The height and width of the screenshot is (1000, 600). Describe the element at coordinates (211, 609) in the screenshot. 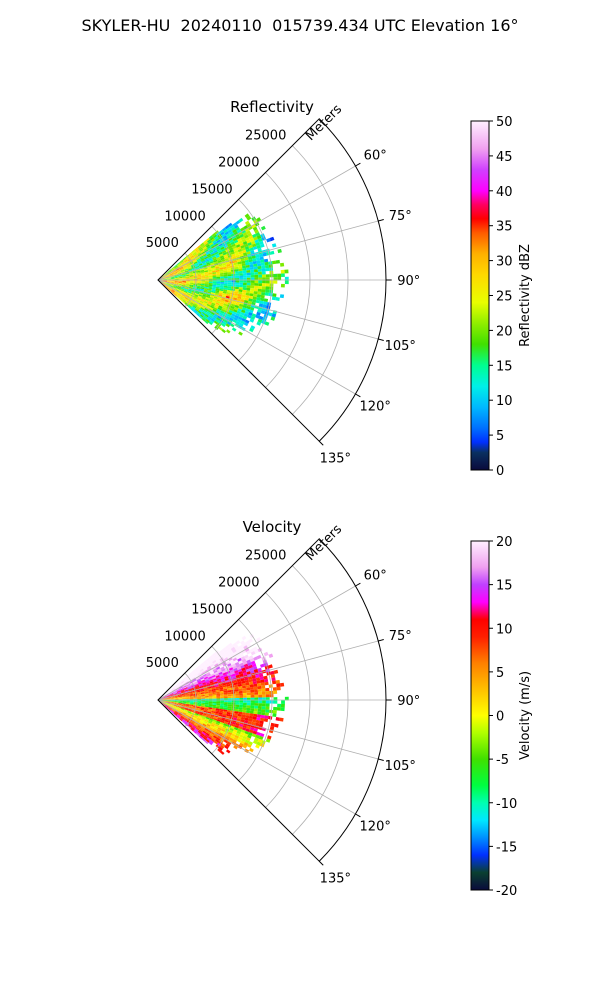

I see `range-tick-label: 15000` at that location.